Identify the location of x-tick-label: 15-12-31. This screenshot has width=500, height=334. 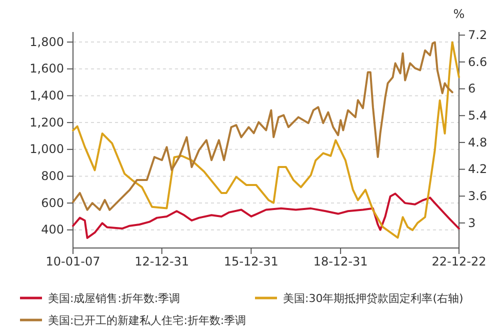
(251, 261).